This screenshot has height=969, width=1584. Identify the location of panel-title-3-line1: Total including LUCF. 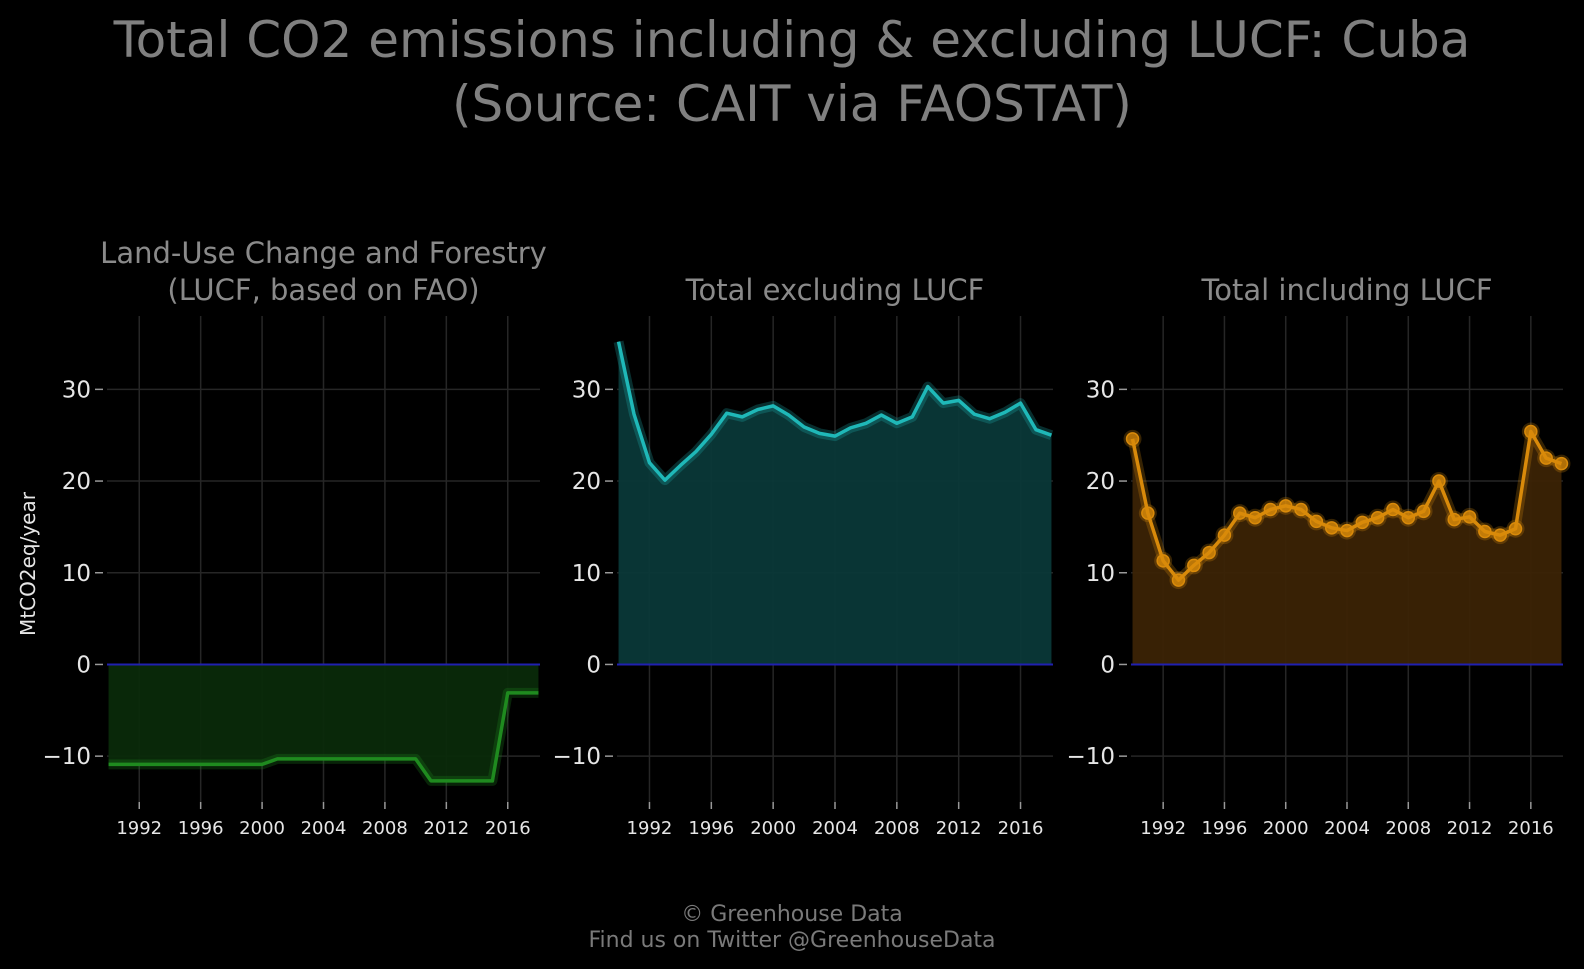
(1346, 290).